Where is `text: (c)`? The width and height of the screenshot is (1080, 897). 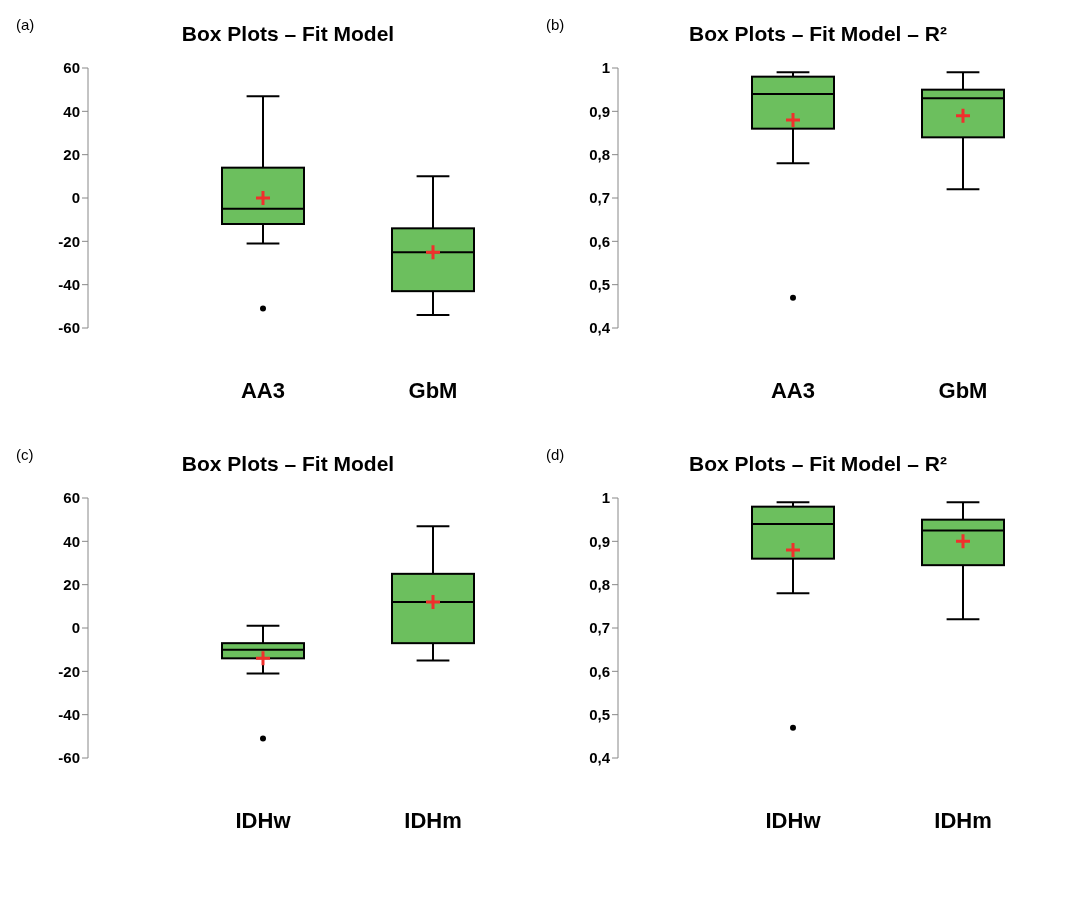 text: (c) is located at coordinates (25, 454).